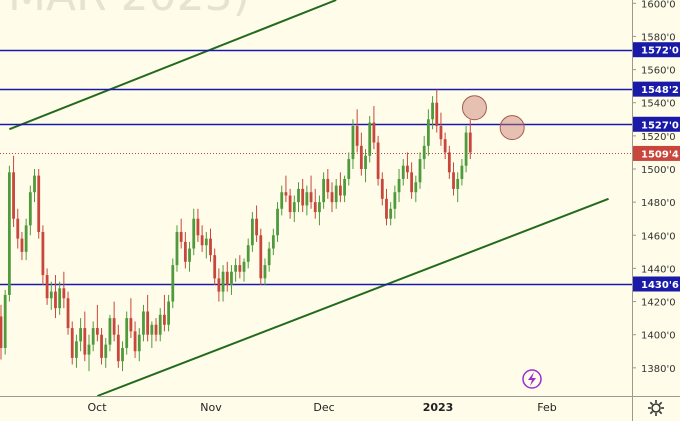 This screenshot has height=421, width=680. I want to click on y-tick-label: 1400'0, so click(658, 336).